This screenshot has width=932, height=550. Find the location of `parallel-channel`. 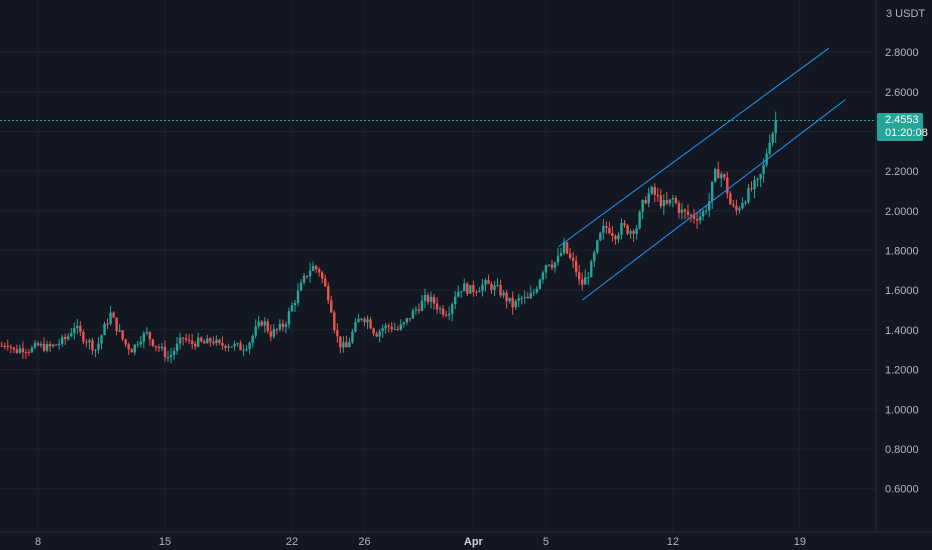

parallel-channel is located at coordinates (702, 174).